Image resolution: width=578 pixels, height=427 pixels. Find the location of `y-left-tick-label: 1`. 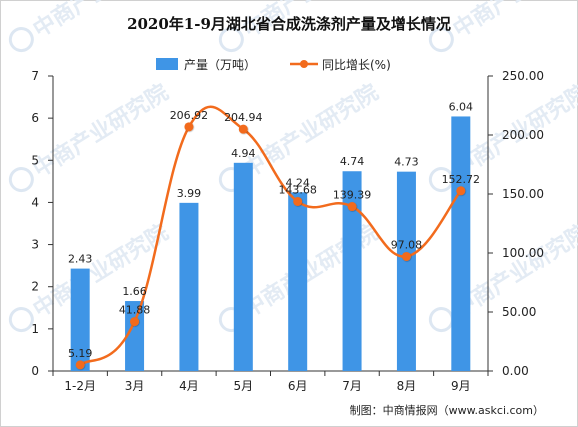

y-left-tick-label: 1 is located at coordinates (35, 329).